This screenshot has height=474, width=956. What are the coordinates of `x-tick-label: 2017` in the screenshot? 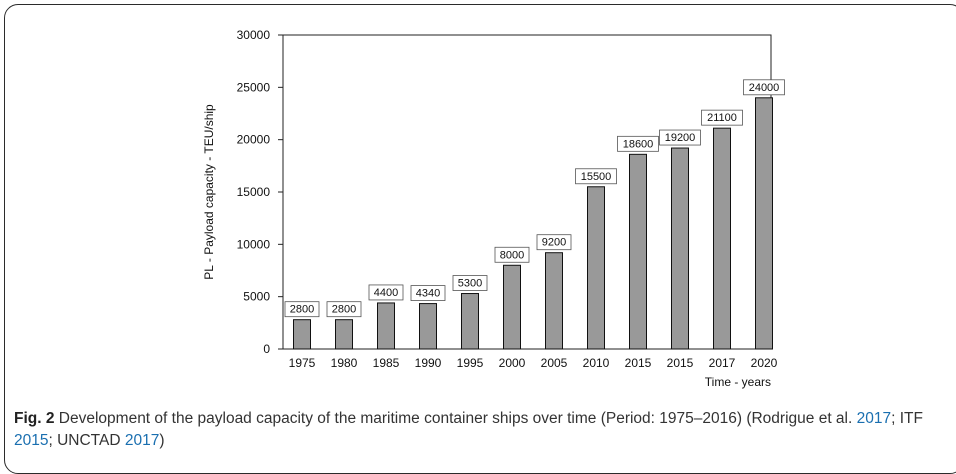 It's located at (722, 363).